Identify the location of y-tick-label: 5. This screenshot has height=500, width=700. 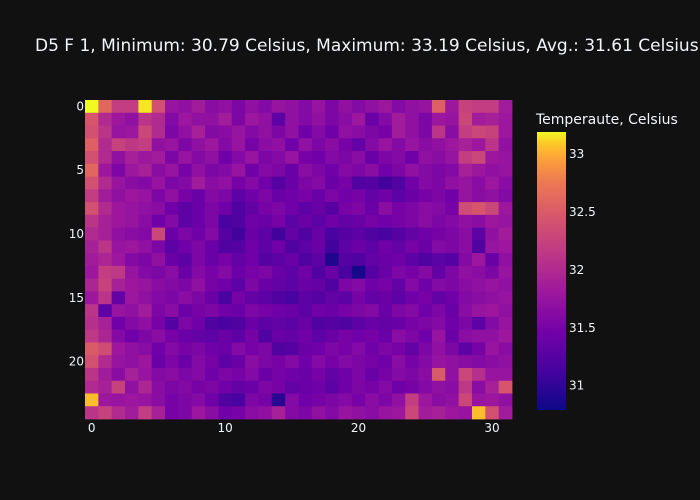
(80, 170).